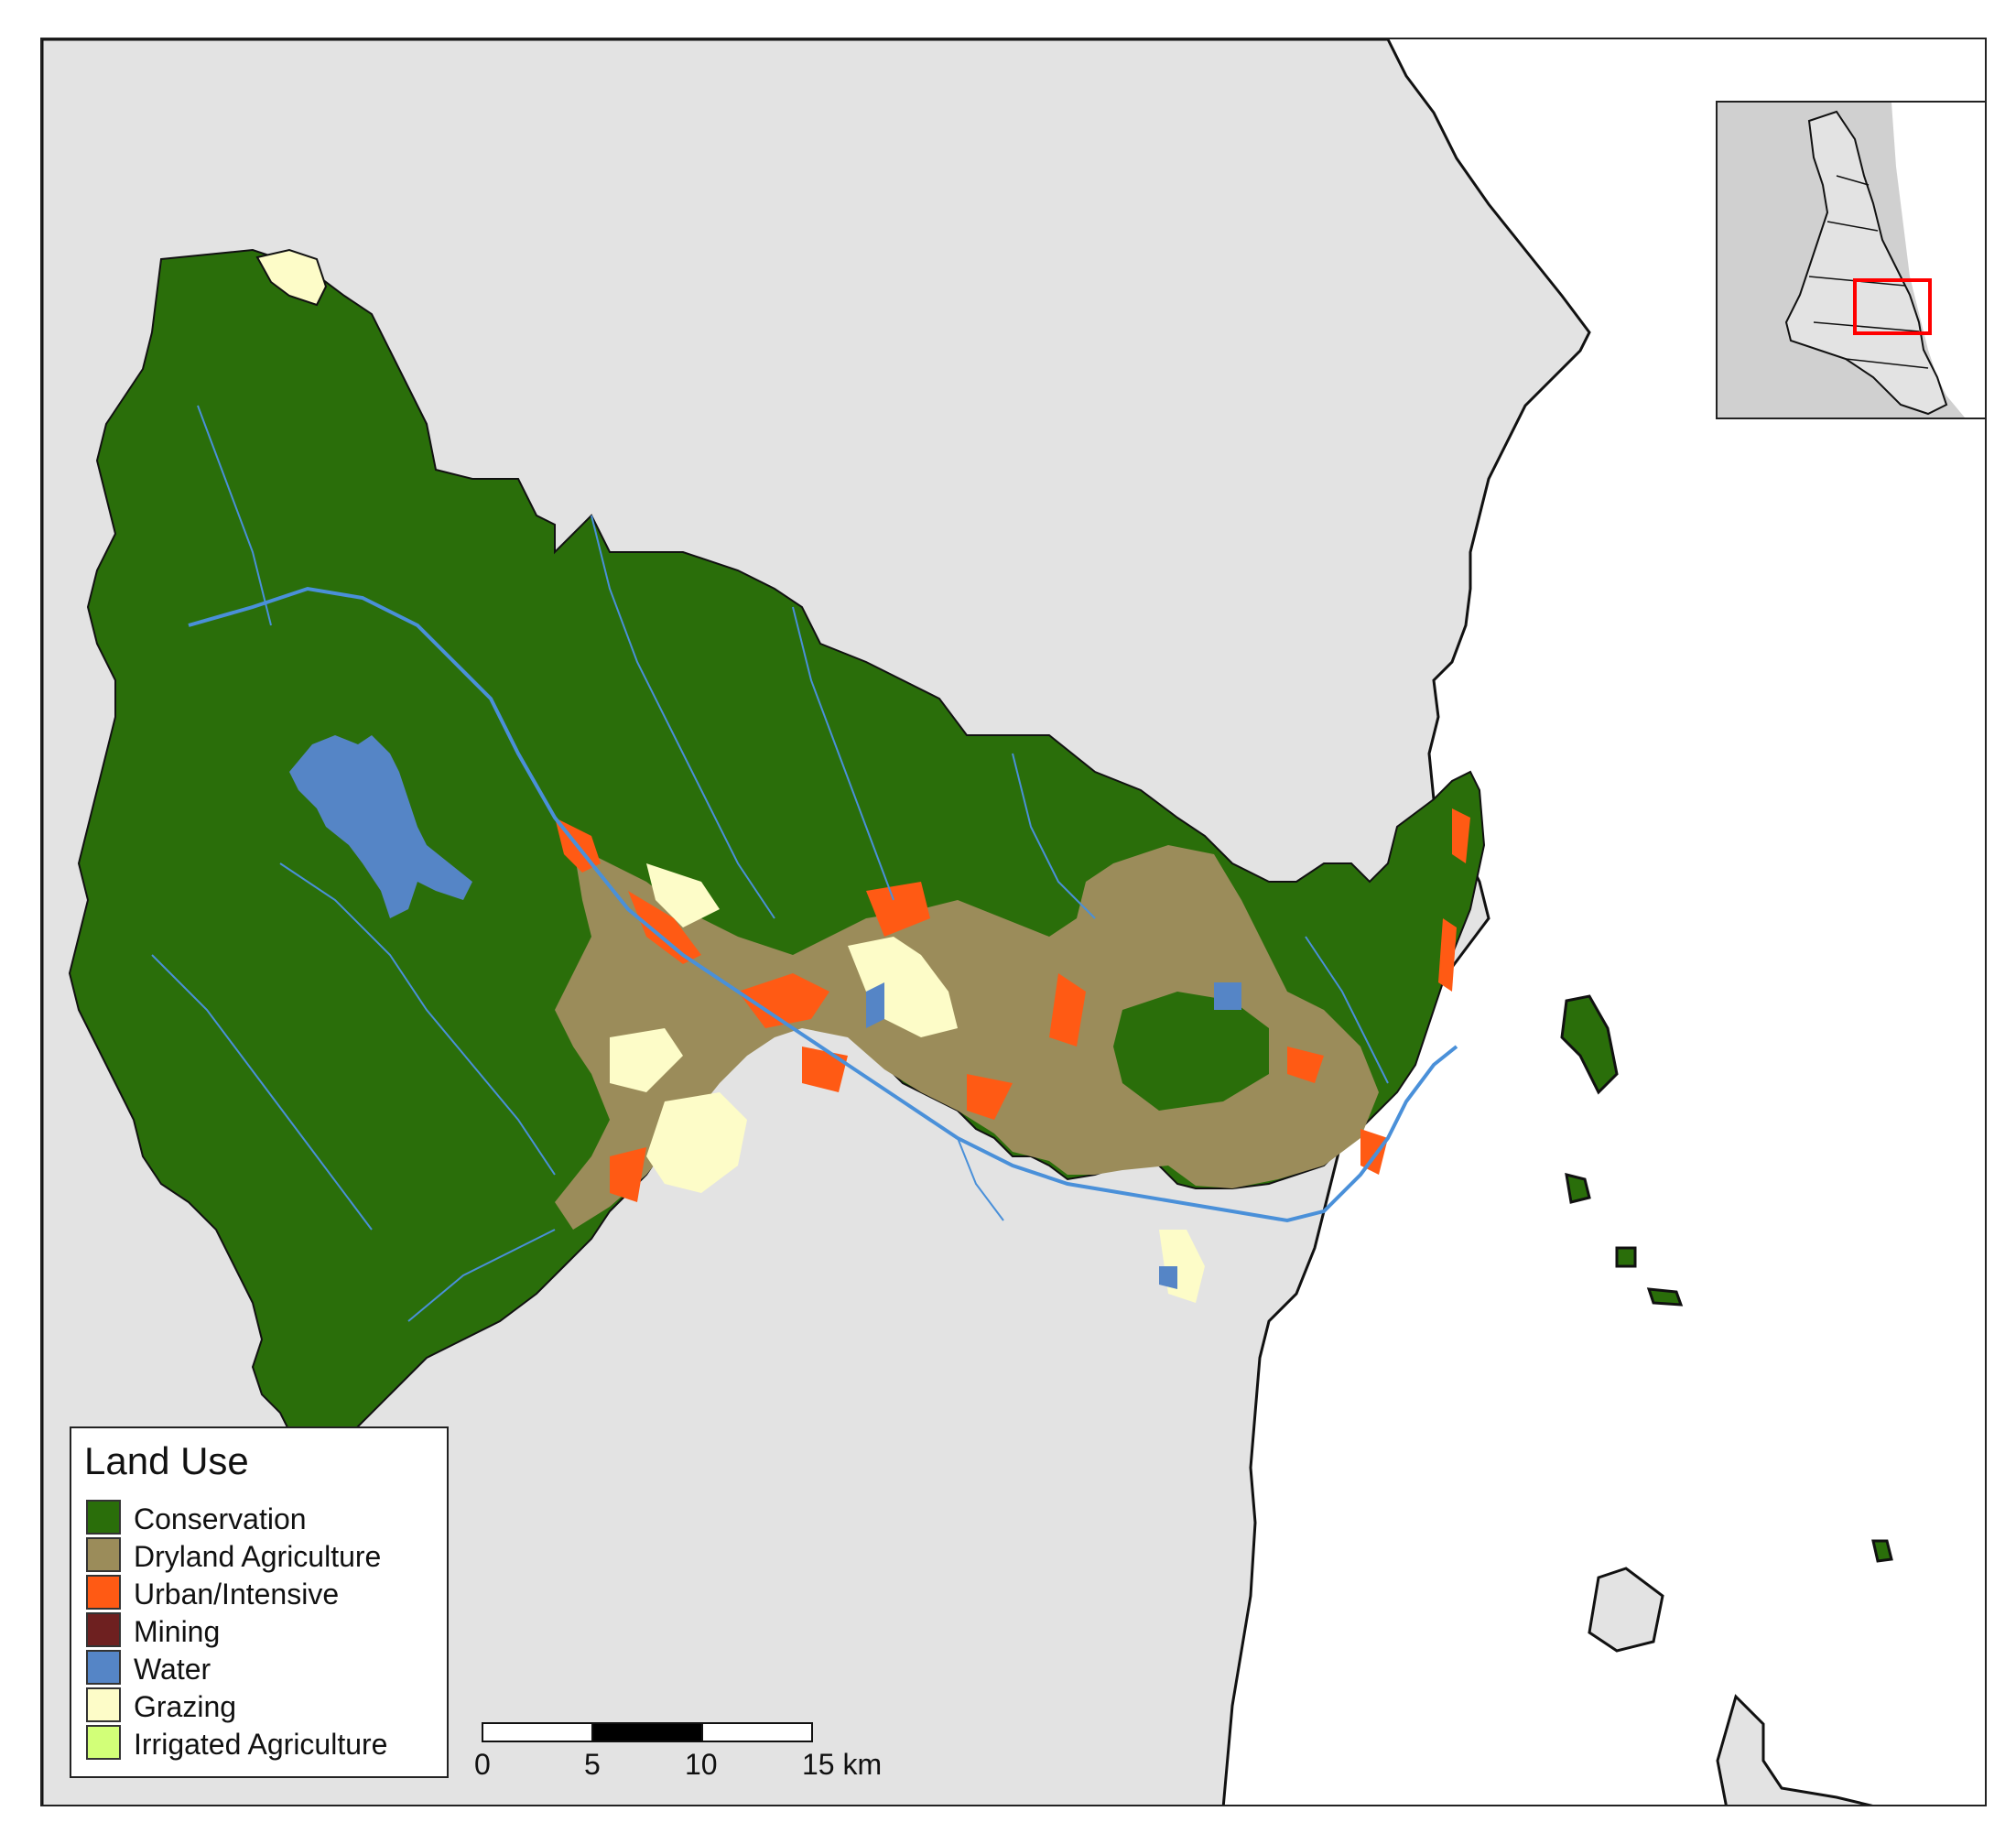 The height and width of the screenshot is (1833, 2016). I want to click on legend-swatch-grazing, so click(103, 1704).